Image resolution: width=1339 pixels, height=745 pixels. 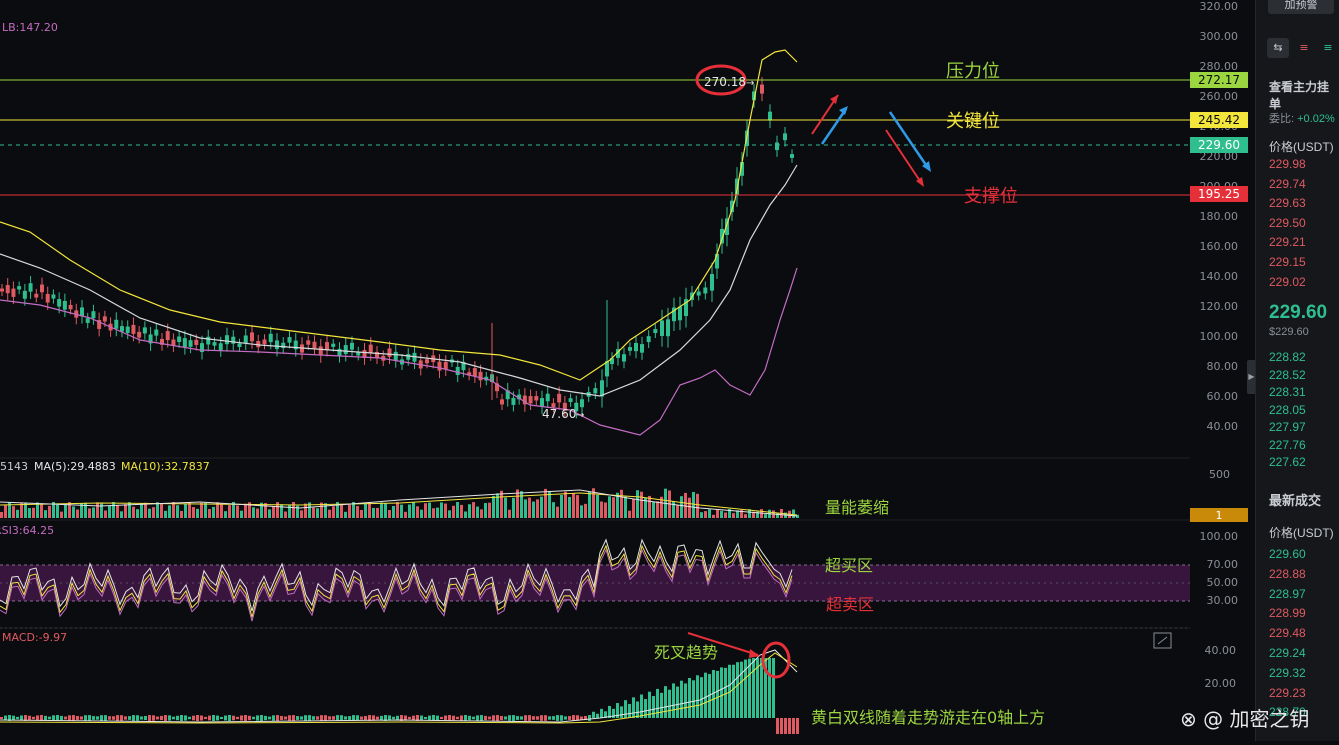 What do you see at coordinates (1287, 409) in the screenshot?
I see `bid-price-row: 228.05` at bounding box center [1287, 409].